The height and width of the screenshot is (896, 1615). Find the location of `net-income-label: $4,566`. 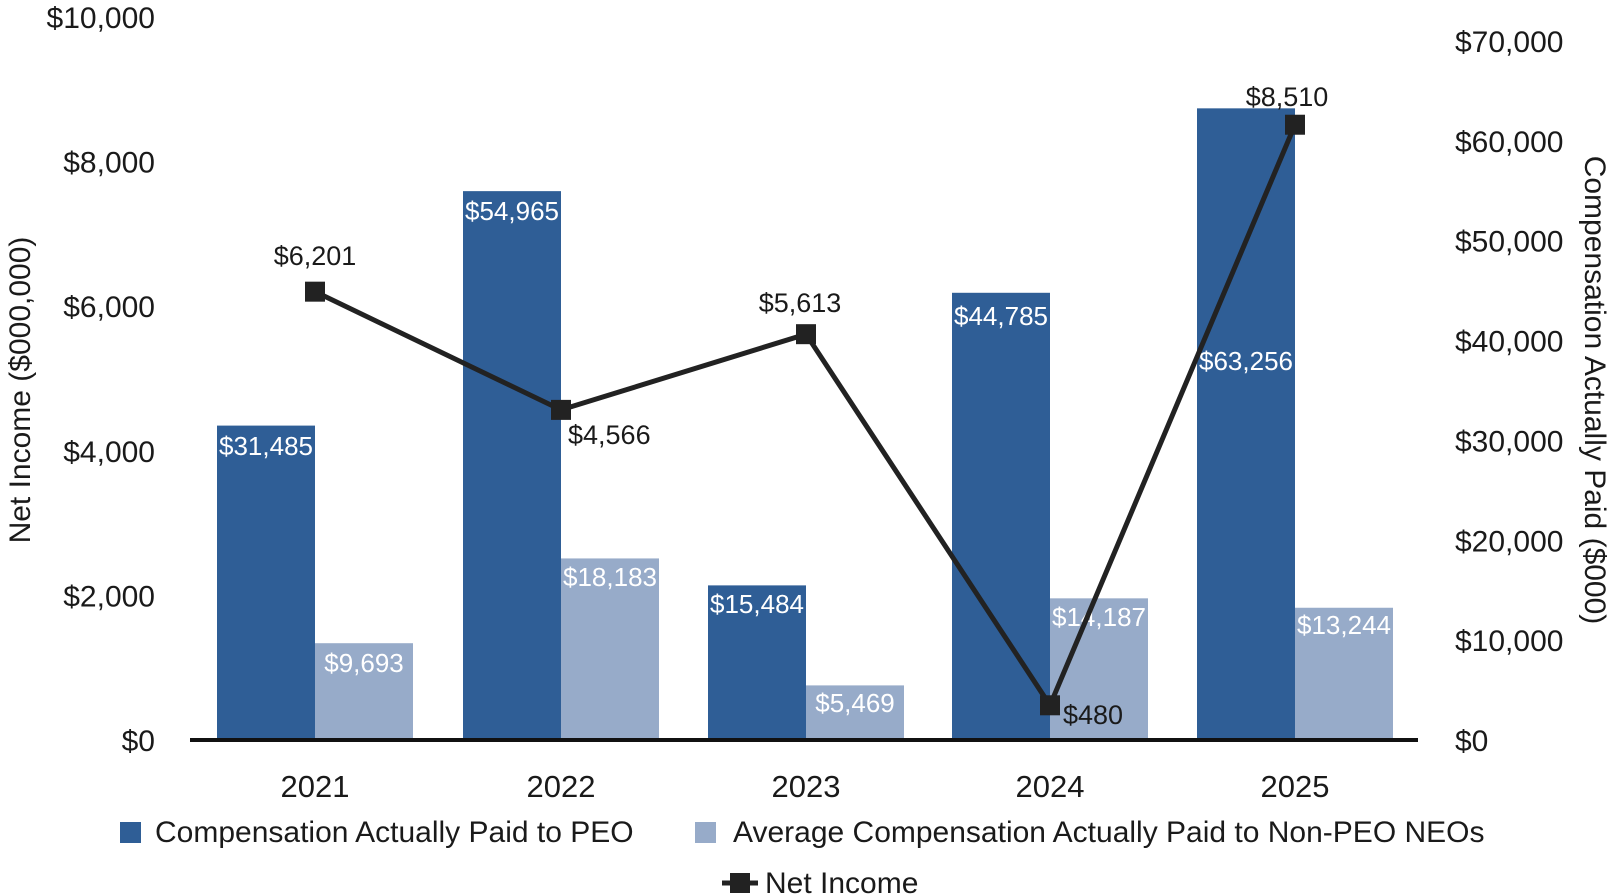

net-income-label: $4,566 is located at coordinates (609, 435).